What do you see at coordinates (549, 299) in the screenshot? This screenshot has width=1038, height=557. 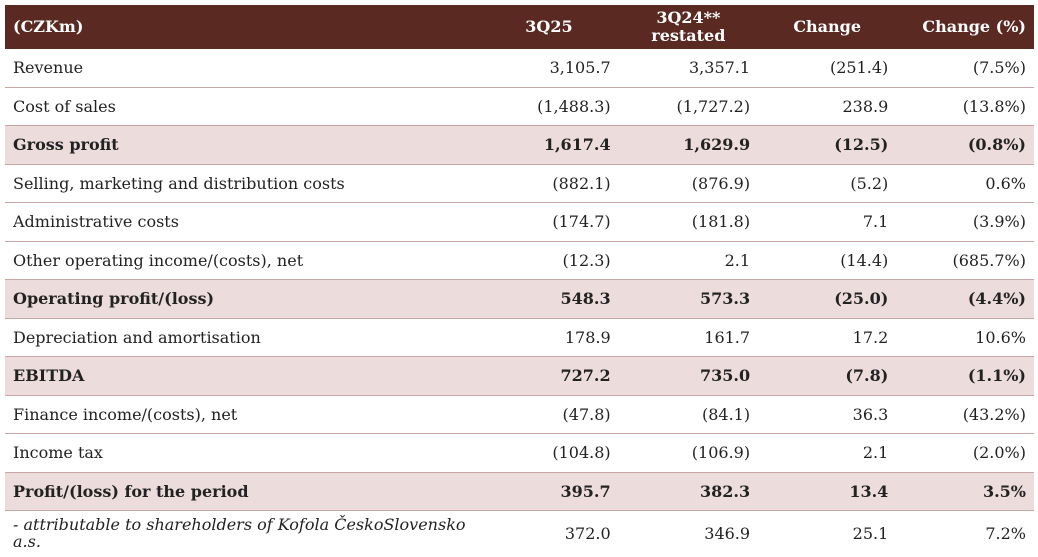 I see `value-cell: 548.3` at bounding box center [549, 299].